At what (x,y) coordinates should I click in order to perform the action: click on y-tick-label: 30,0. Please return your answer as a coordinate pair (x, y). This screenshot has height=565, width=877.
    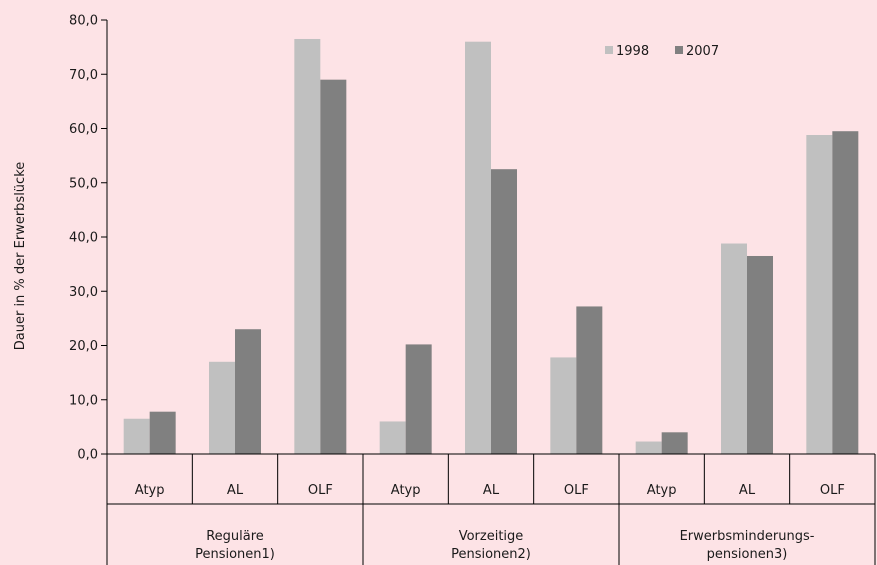
    Looking at the image, I should click on (83, 292).